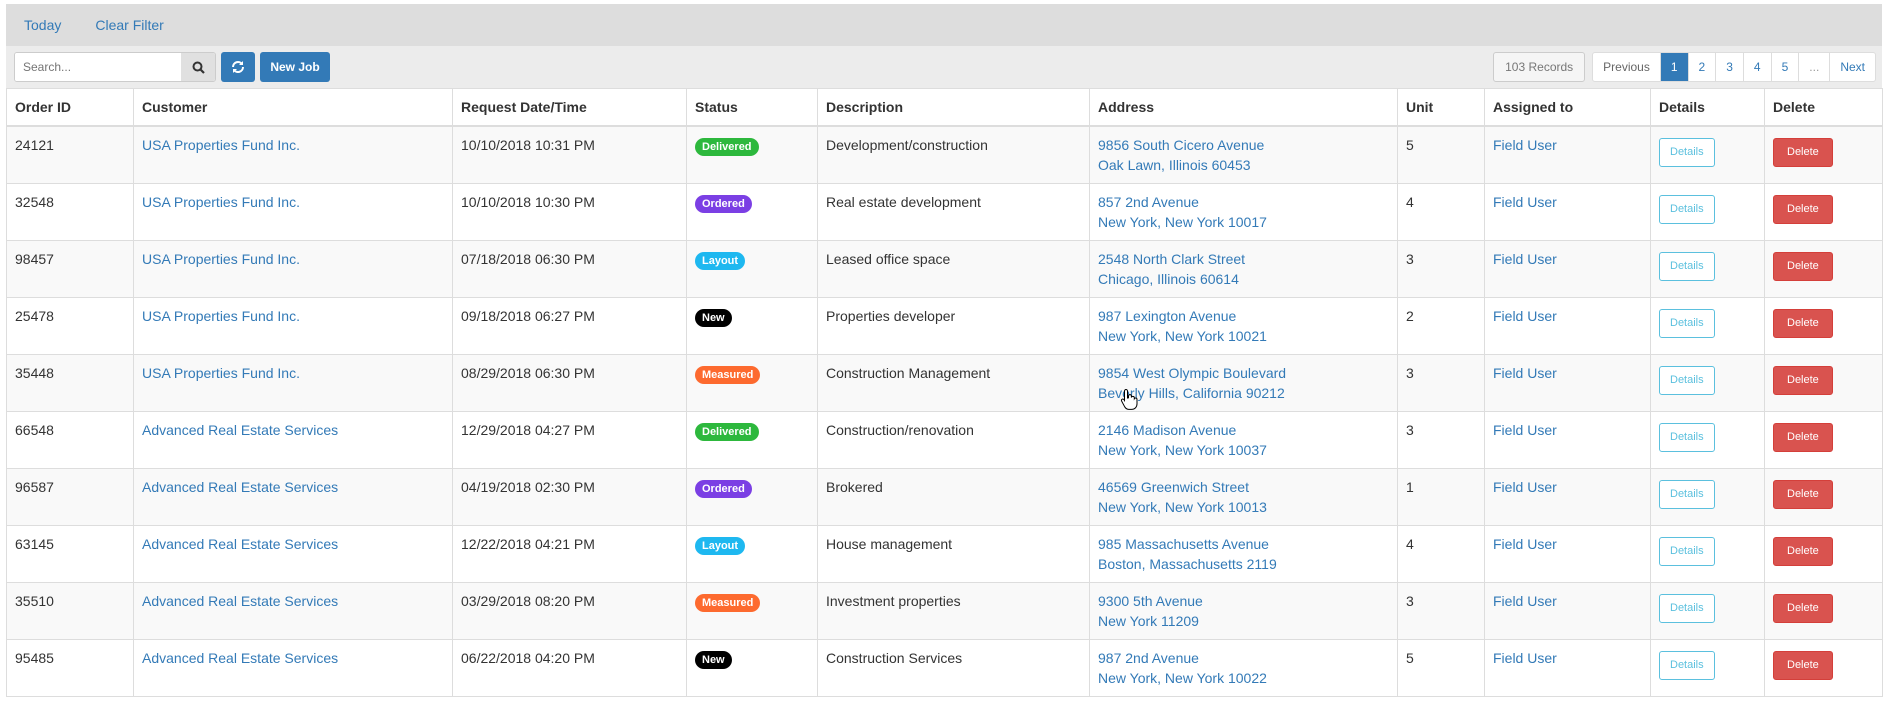  What do you see at coordinates (1852, 67) in the screenshot?
I see `next-page-button: Next` at bounding box center [1852, 67].